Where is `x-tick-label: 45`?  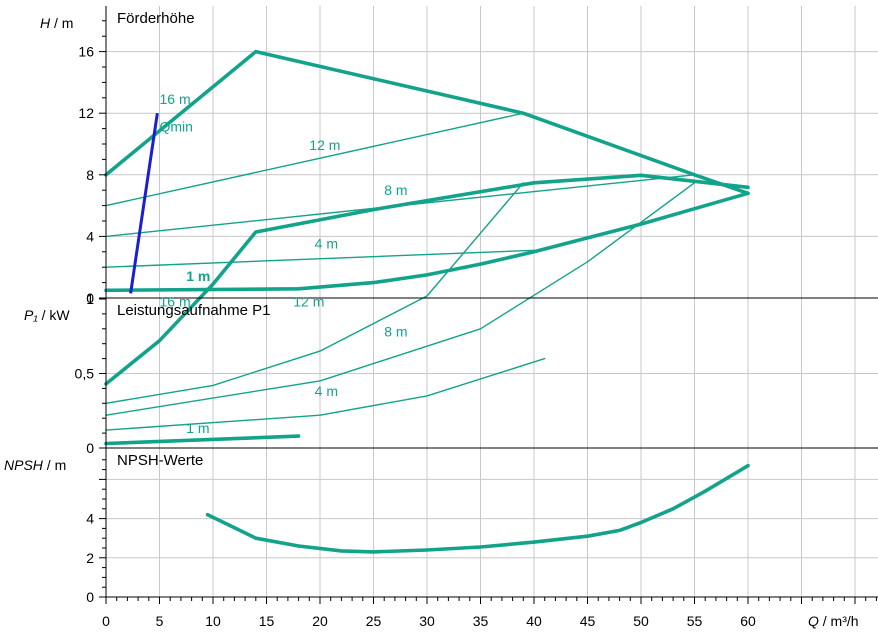 x-tick-label: 45 is located at coordinates (588, 621).